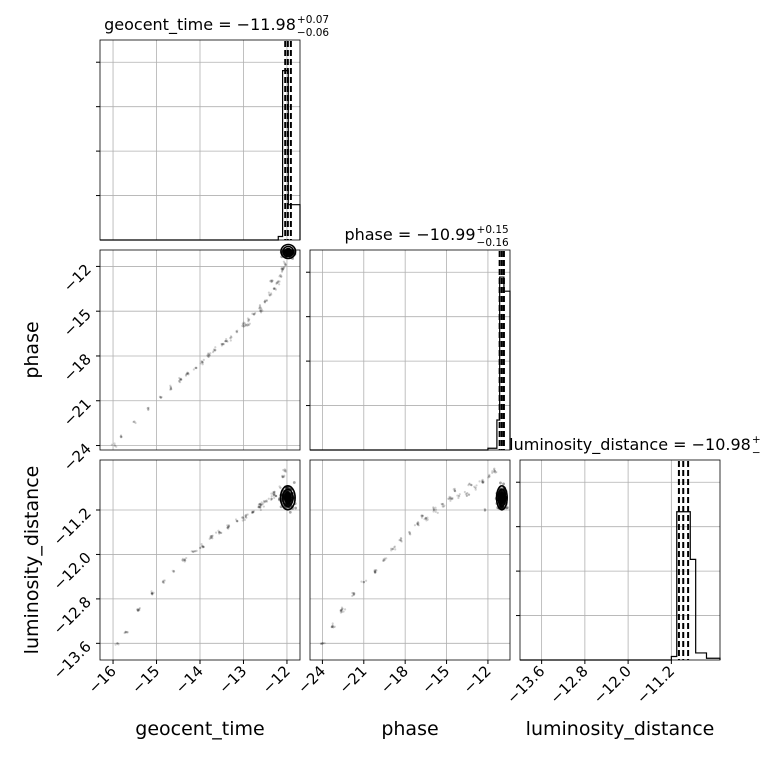 The image size is (760, 760). What do you see at coordinates (525, 684) in the screenshot?
I see `x-tick-label: −13.6` at bounding box center [525, 684].